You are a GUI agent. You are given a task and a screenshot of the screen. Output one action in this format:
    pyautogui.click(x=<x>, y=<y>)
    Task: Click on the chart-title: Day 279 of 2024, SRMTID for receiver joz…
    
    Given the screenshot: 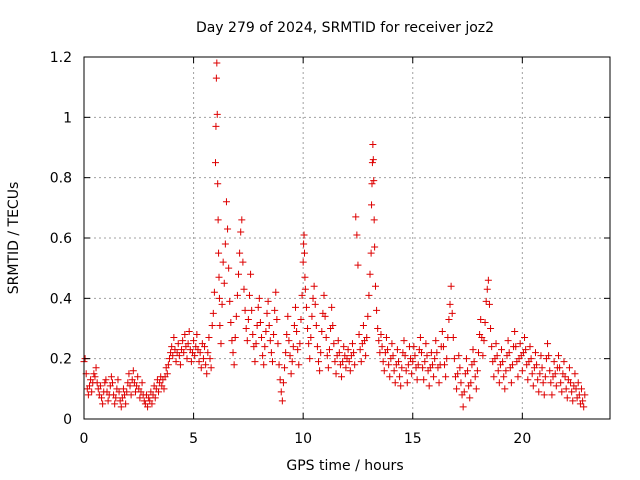 What is the action you would take?
    pyautogui.click(x=345, y=28)
    